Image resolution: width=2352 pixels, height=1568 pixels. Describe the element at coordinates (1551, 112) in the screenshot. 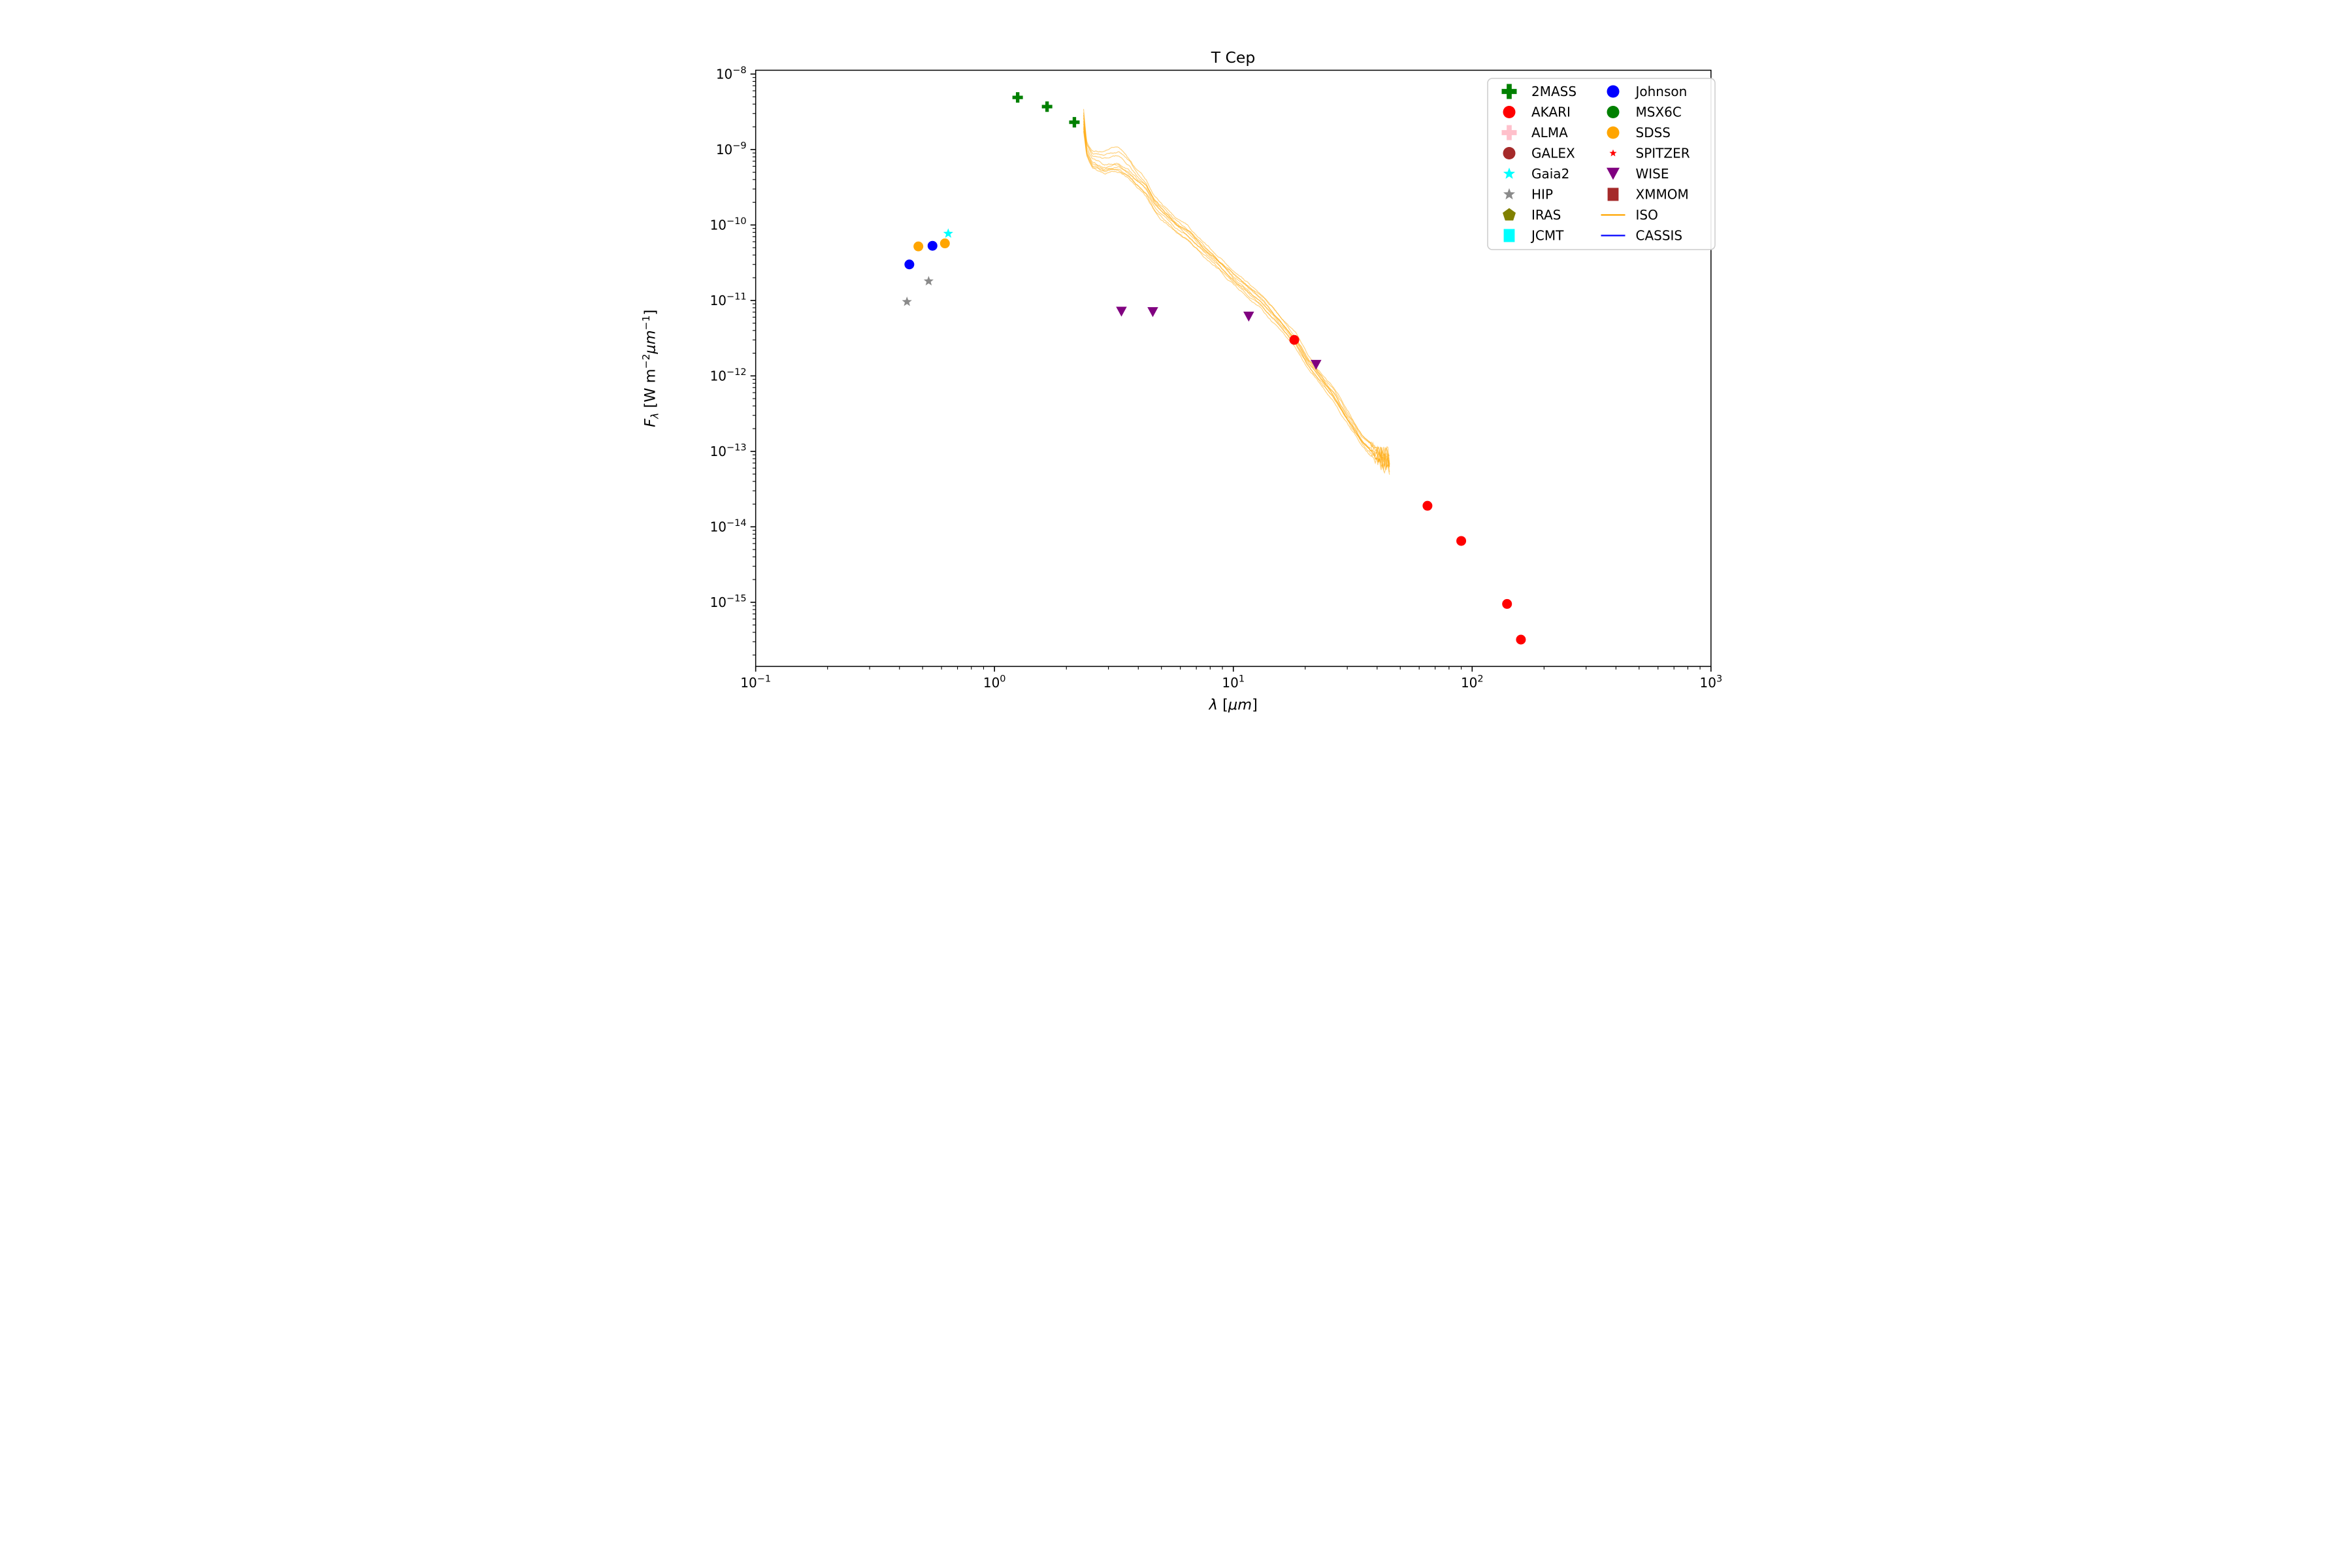

I see `legend-label-akari: AKARI` at that location.